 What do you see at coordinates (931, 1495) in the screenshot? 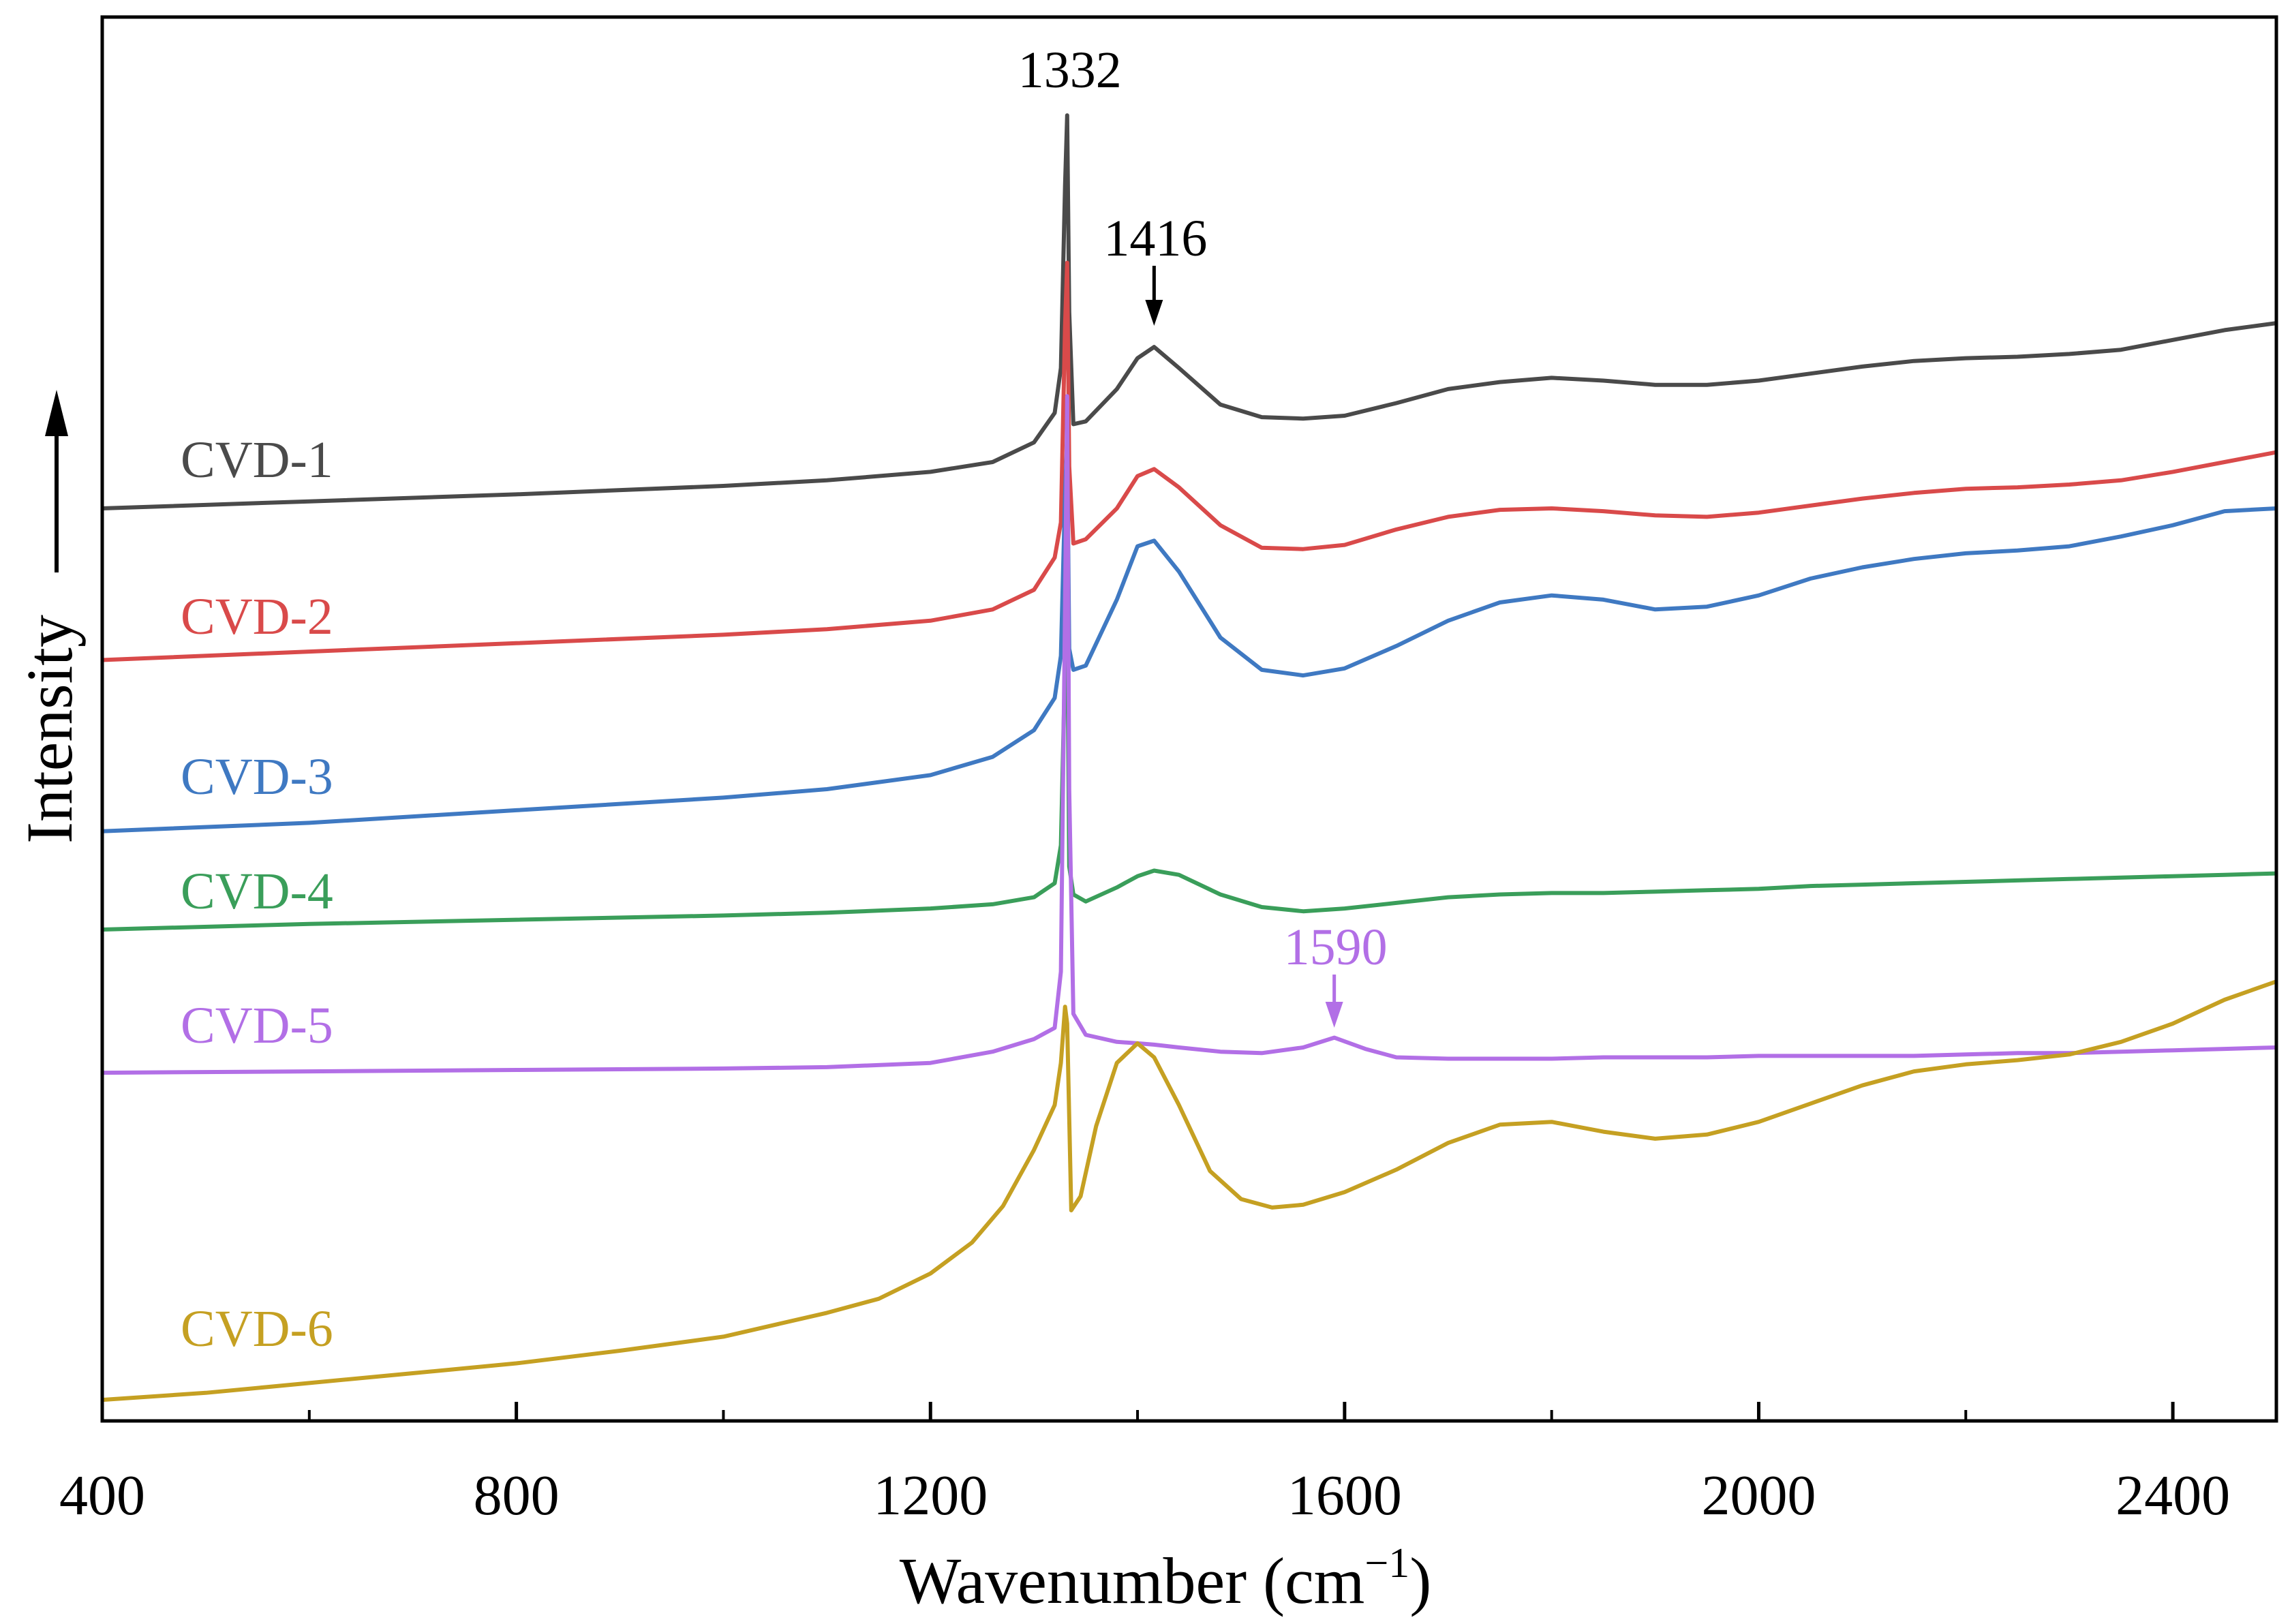
I see `x-tick-label: 1200` at bounding box center [931, 1495].